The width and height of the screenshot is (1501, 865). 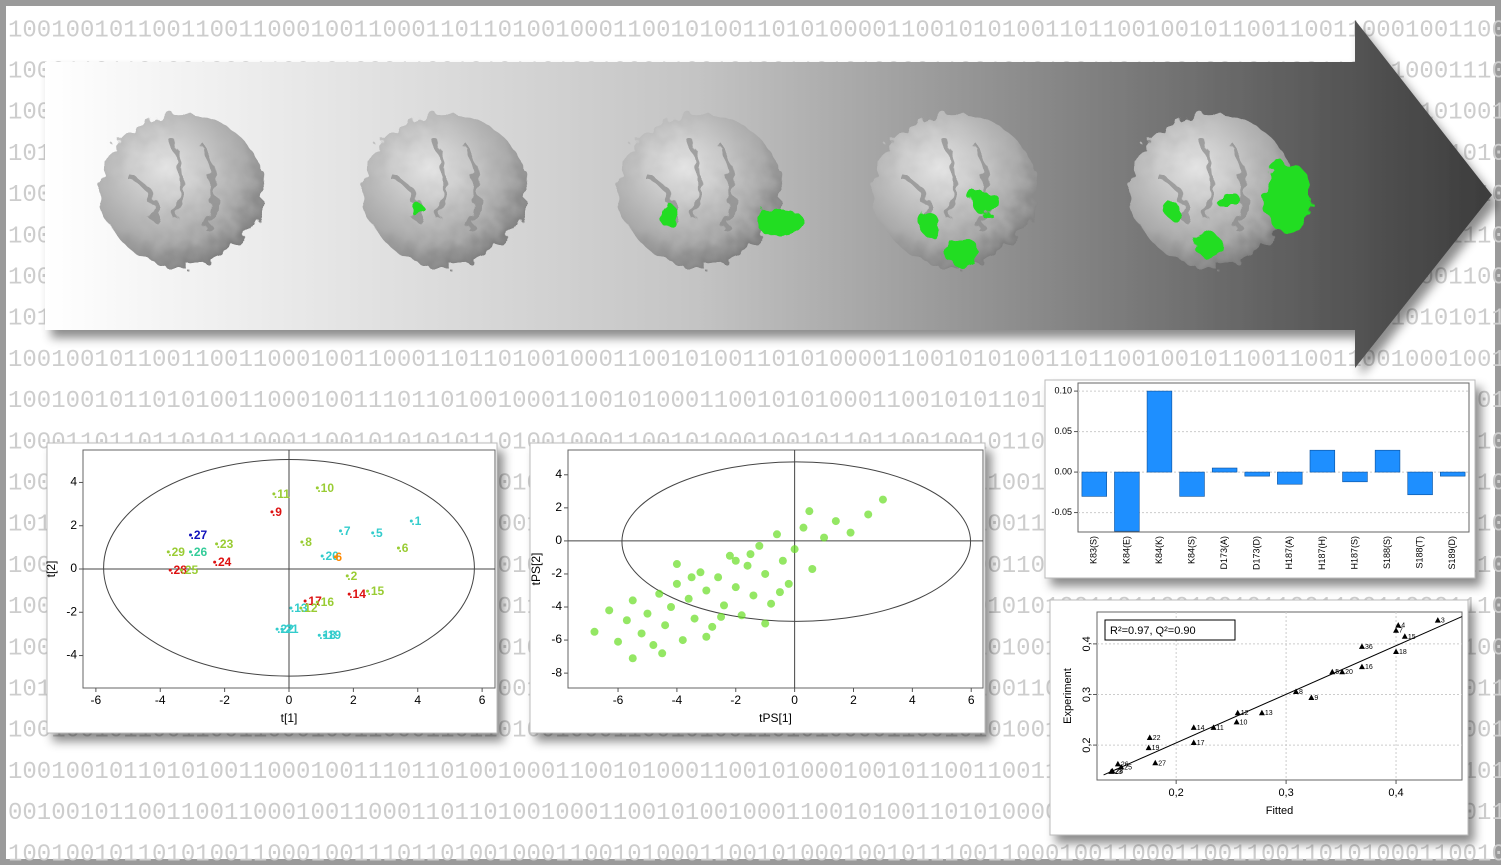 I want to click on point-label: .11, so click(x=282, y=494).